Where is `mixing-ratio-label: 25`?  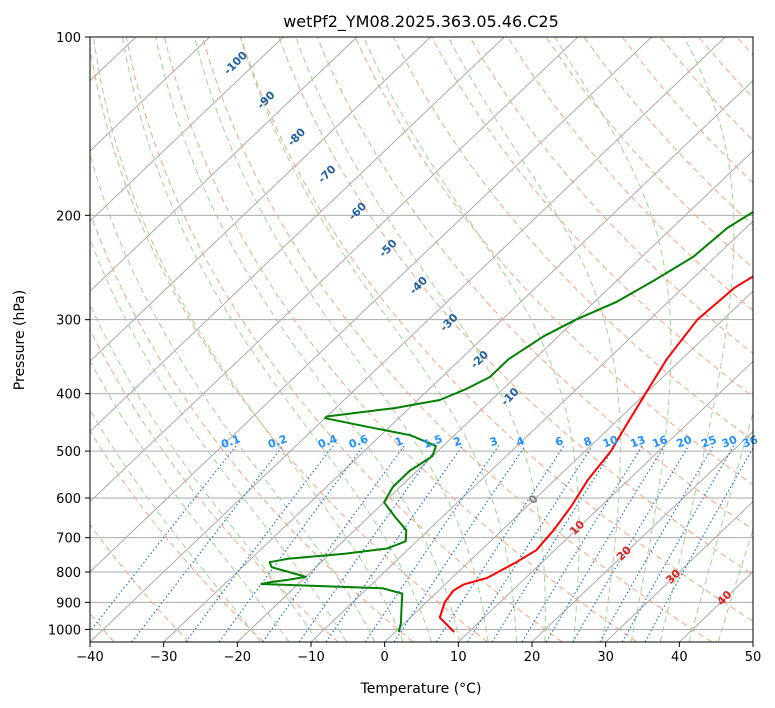 mixing-ratio-label: 25 is located at coordinates (708, 441).